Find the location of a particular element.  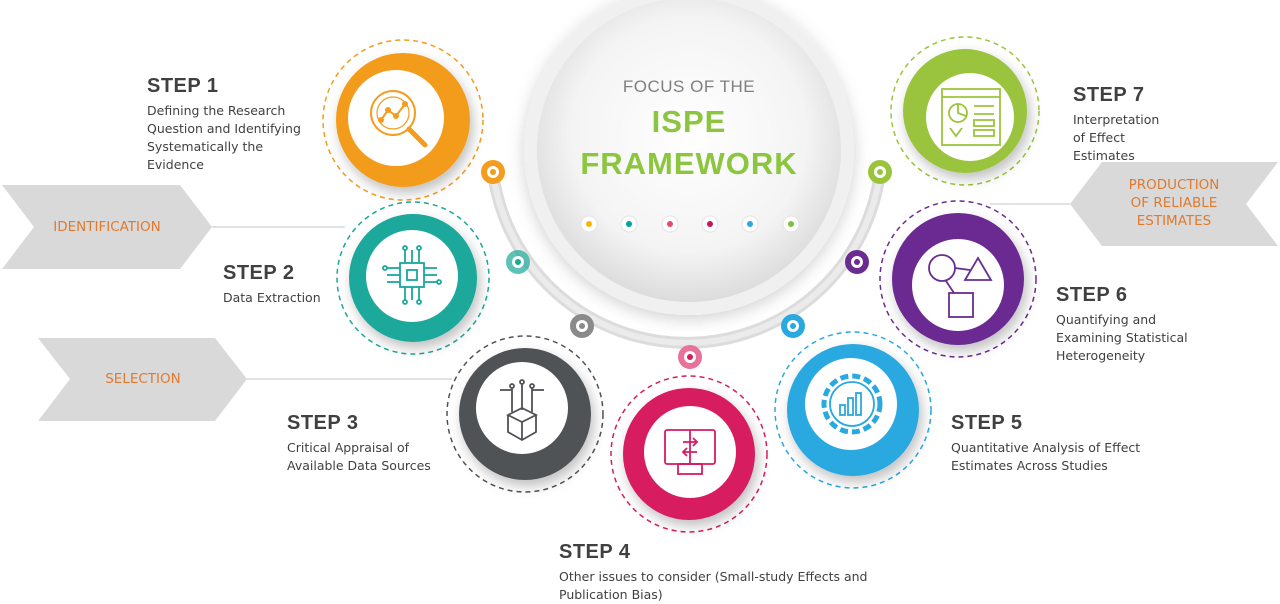

center-color-dots is located at coordinates (690, 224).